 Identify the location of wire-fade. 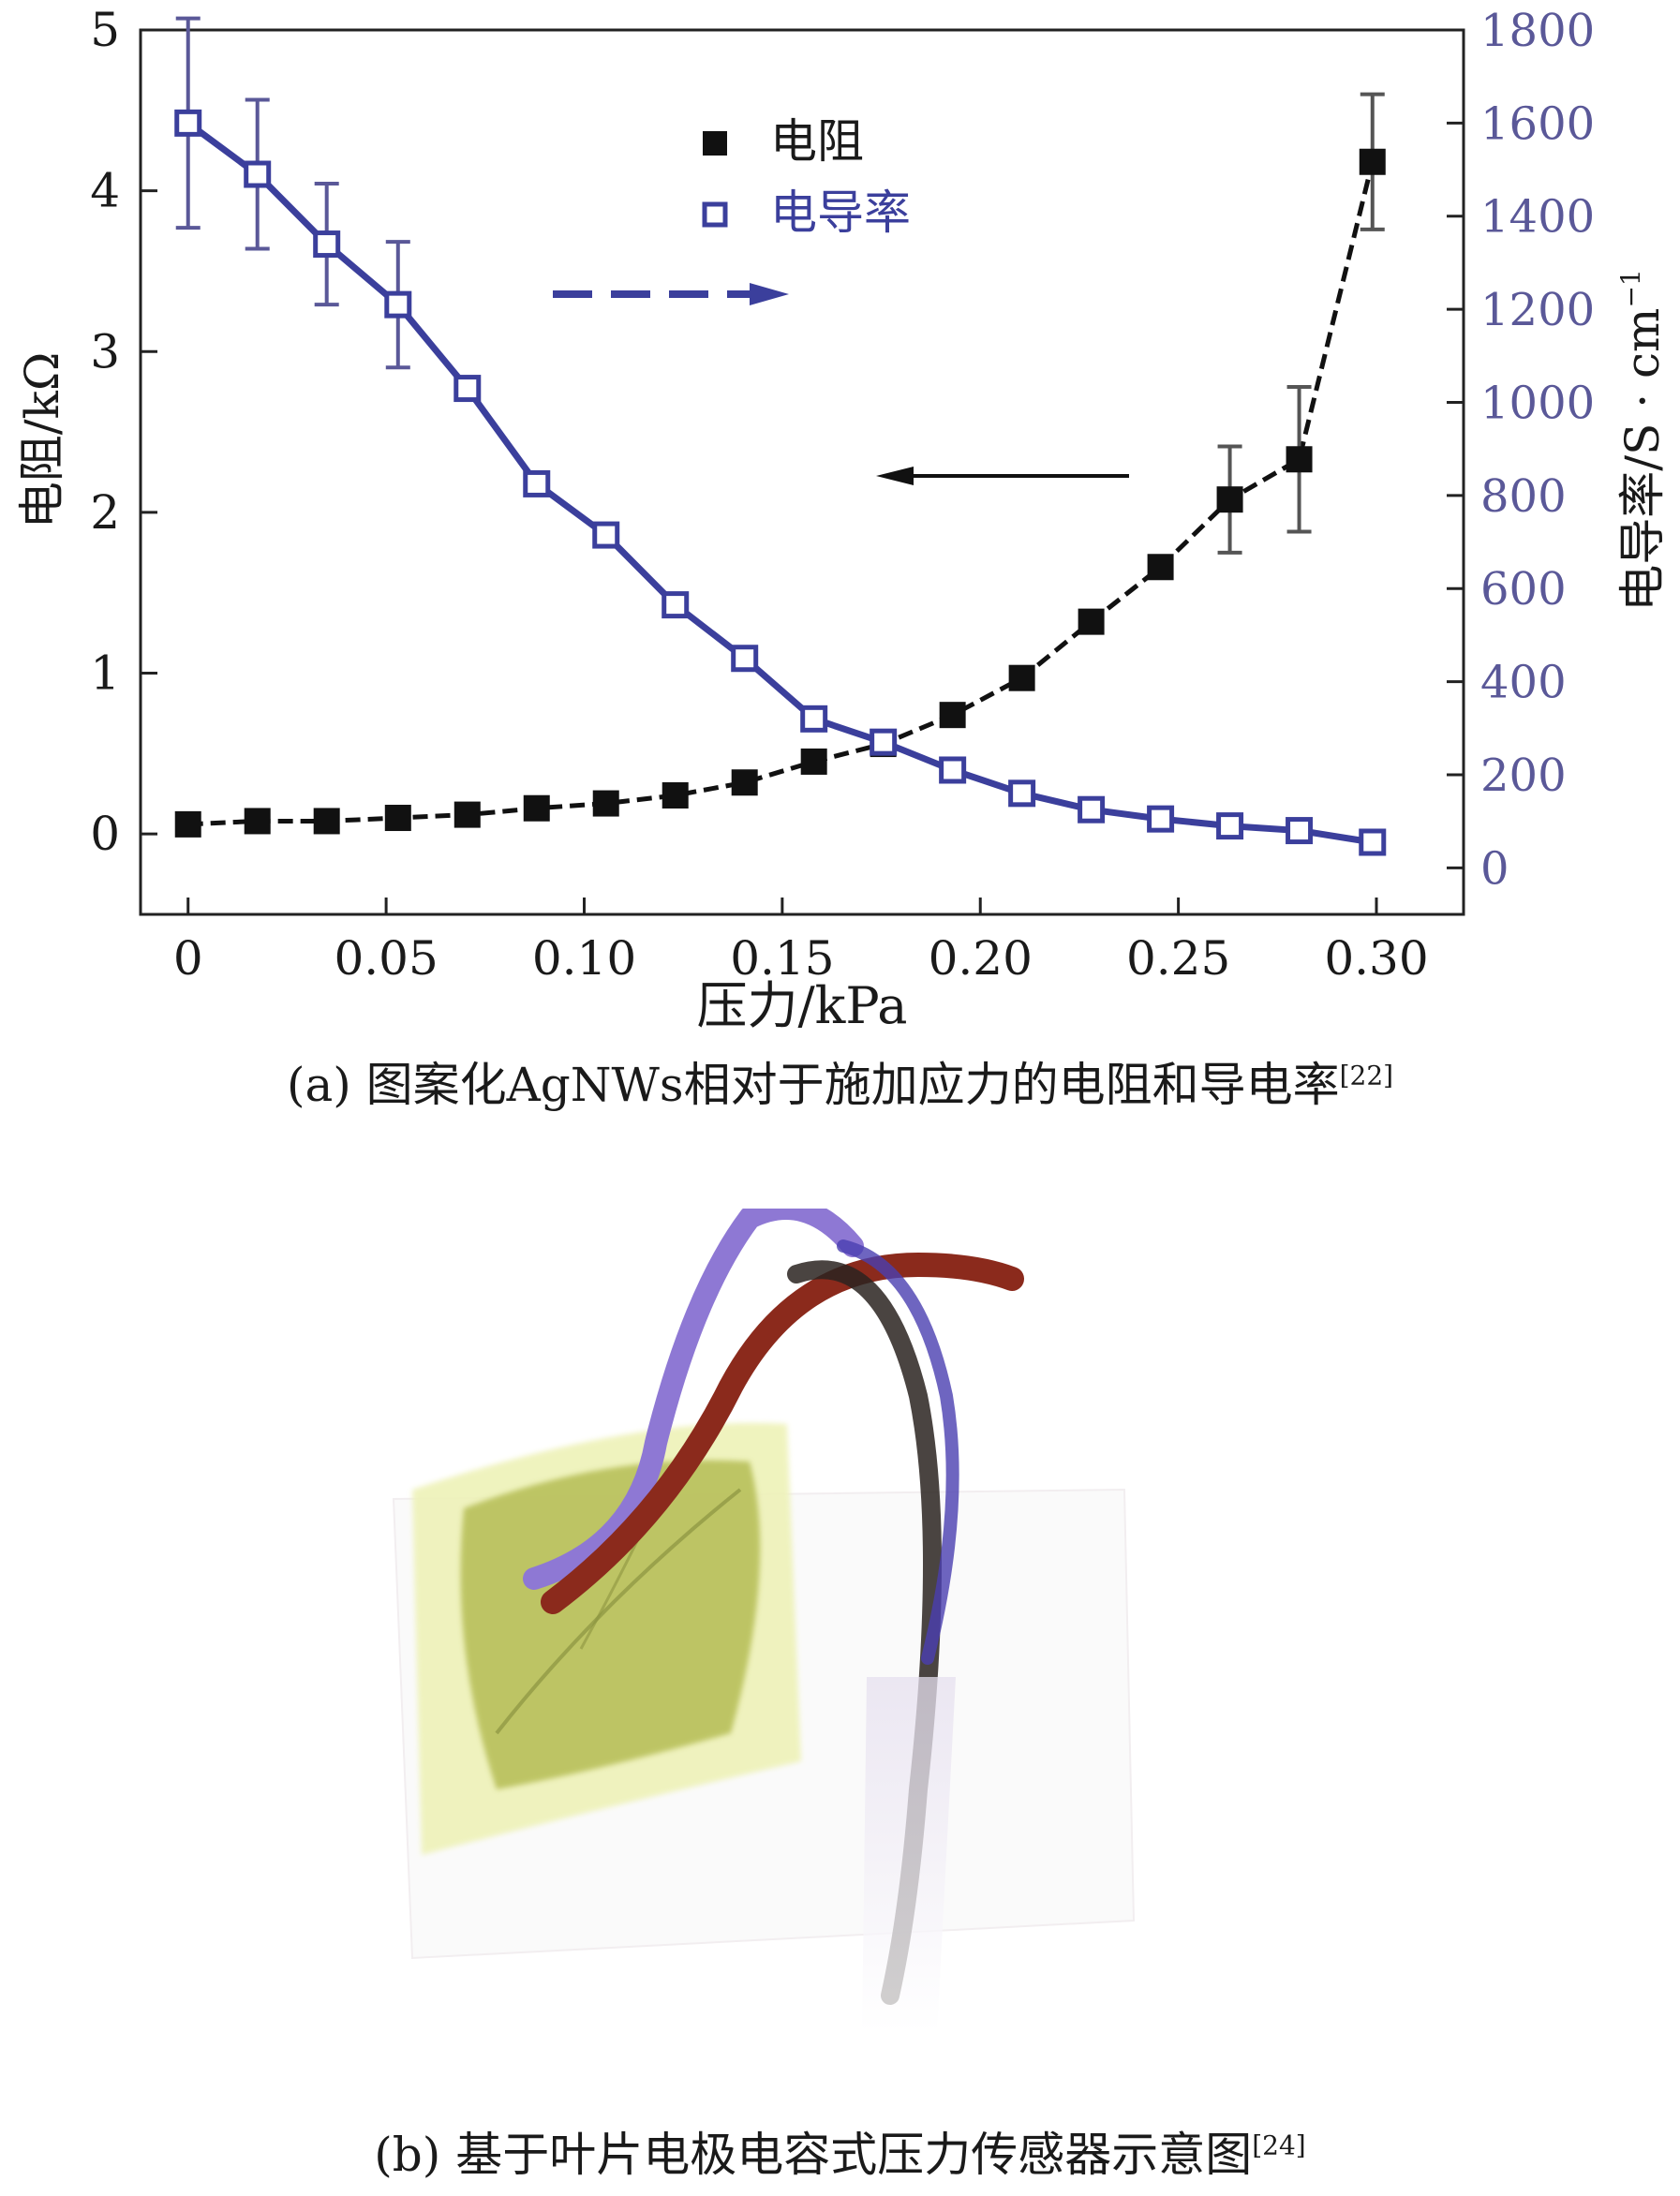
(909, 1855).